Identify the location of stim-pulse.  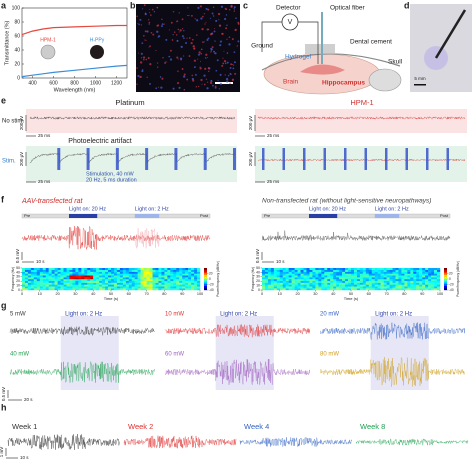
(88, 159).